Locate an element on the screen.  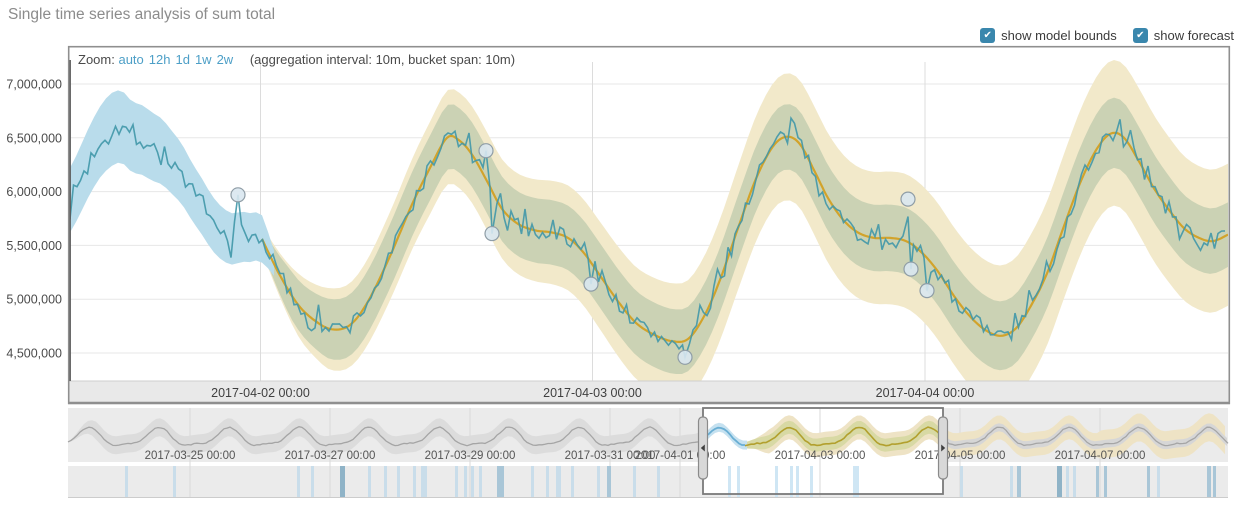
context-history-line is located at coordinates (384, 436).